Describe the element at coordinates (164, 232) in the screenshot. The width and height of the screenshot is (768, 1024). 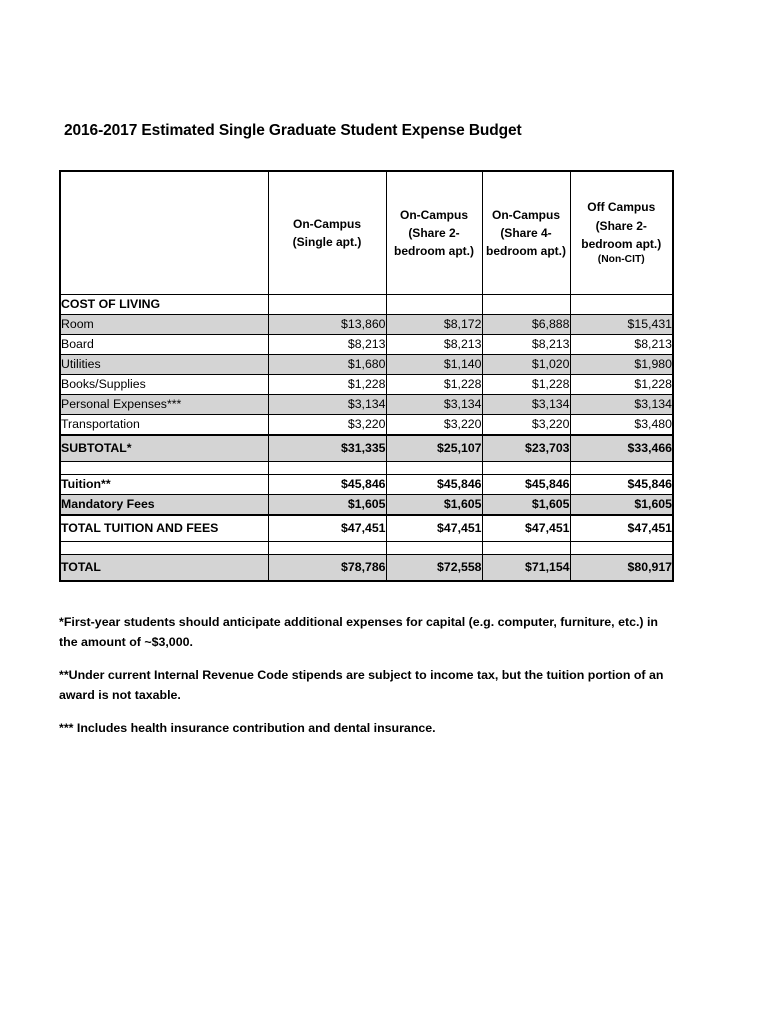
I see `header-corner-cell` at that location.